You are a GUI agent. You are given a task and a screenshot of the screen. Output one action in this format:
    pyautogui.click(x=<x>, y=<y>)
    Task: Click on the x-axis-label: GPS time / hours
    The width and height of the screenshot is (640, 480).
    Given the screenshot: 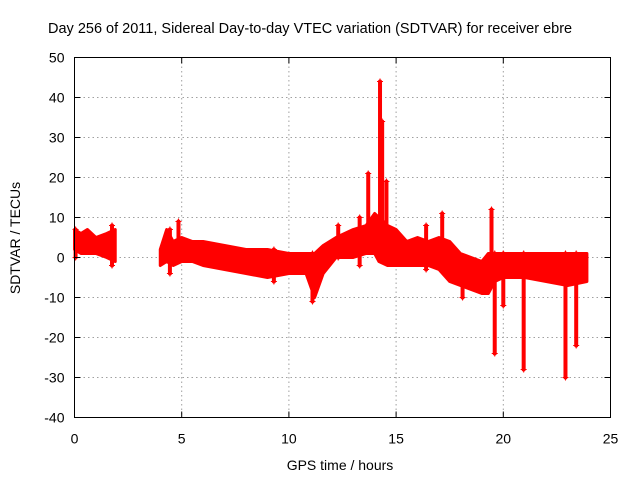 What is the action you would take?
    pyautogui.click(x=340, y=465)
    